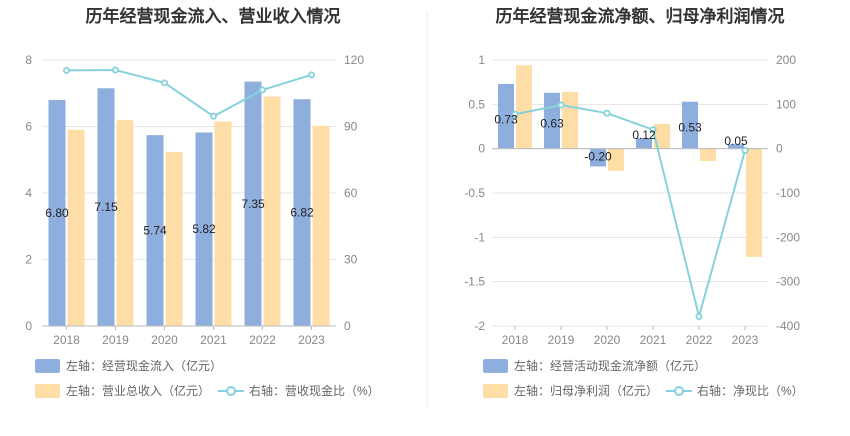 The height and width of the screenshot is (436, 850). What do you see at coordinates (144, 365) in the screenshot?
I see `legend-item: 左轴：经营现金流入（亿元）` at bounding box center [144, 365].